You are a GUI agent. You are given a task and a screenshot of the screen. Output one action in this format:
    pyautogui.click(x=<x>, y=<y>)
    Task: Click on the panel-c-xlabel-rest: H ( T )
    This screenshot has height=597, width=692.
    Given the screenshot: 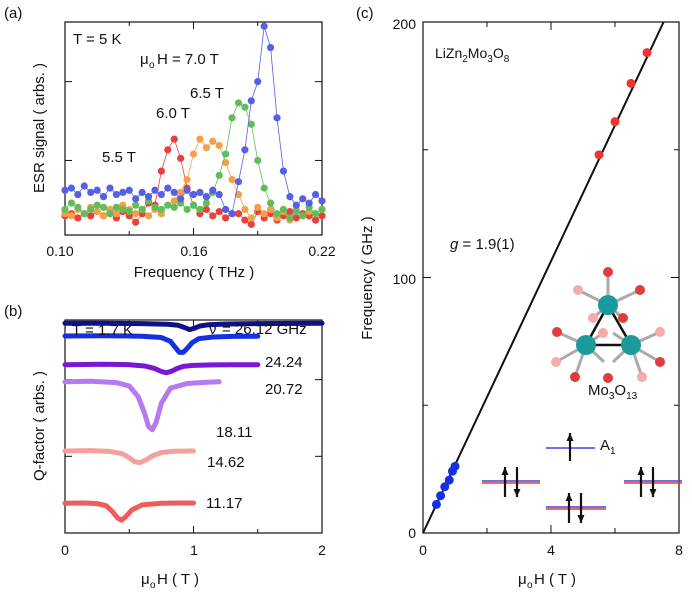 What is the action you would take?
    pyautogui.click(x=555, y=579)
    